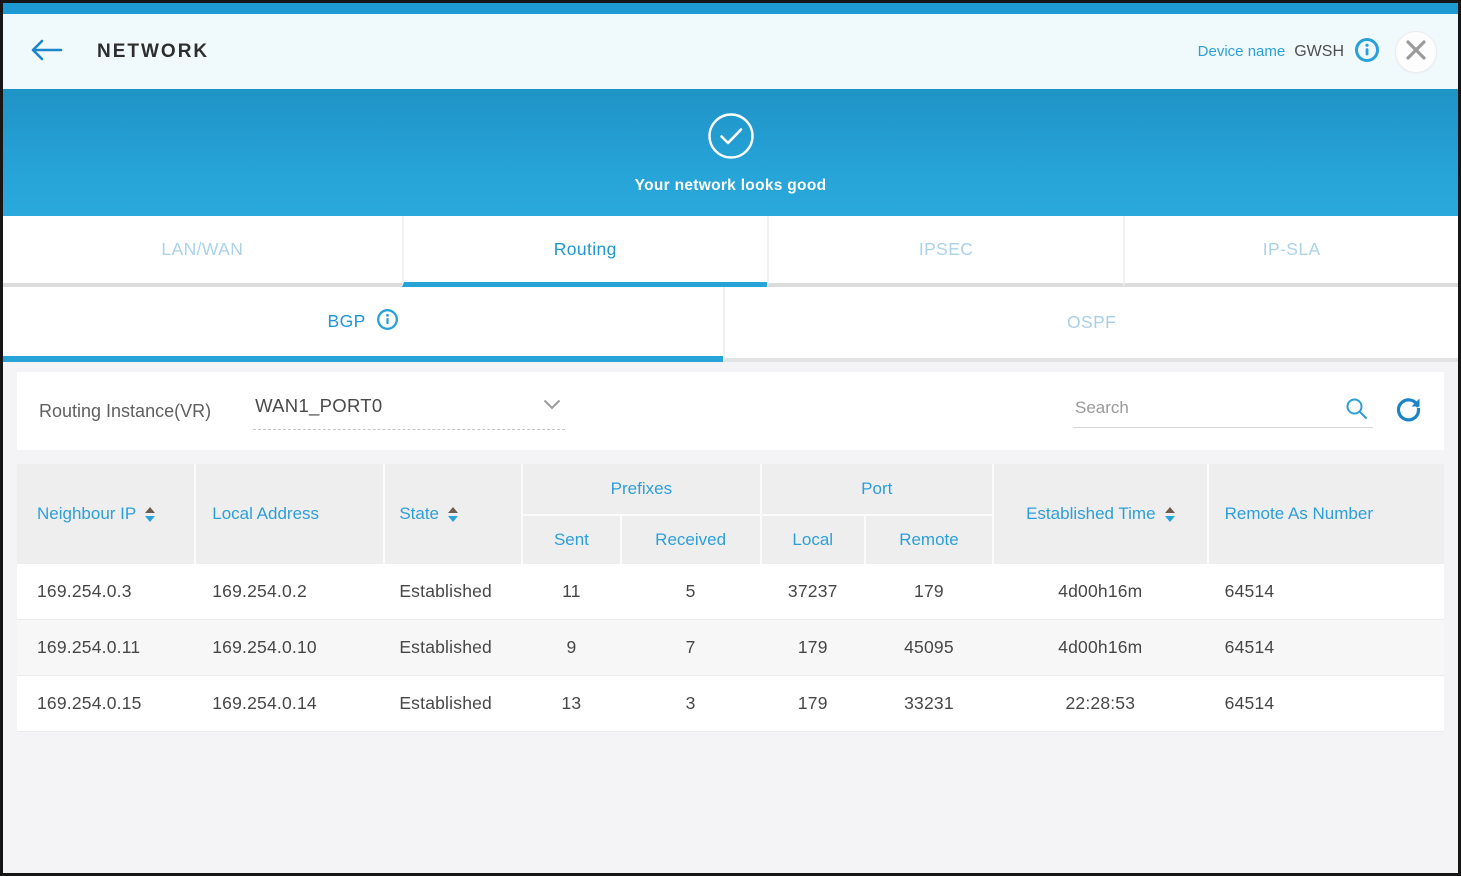 This screenshot has width=1461, height=876. I want to click on column-header-established-time: Established Time, so click(1100, 514).